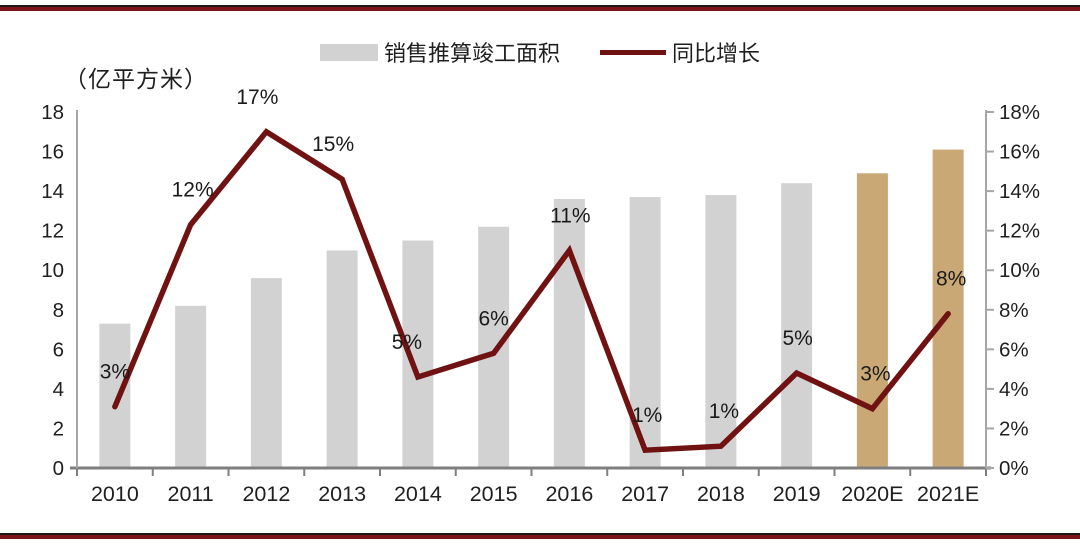  I want to click on bottom-border-dark-line, so click(540, 534).